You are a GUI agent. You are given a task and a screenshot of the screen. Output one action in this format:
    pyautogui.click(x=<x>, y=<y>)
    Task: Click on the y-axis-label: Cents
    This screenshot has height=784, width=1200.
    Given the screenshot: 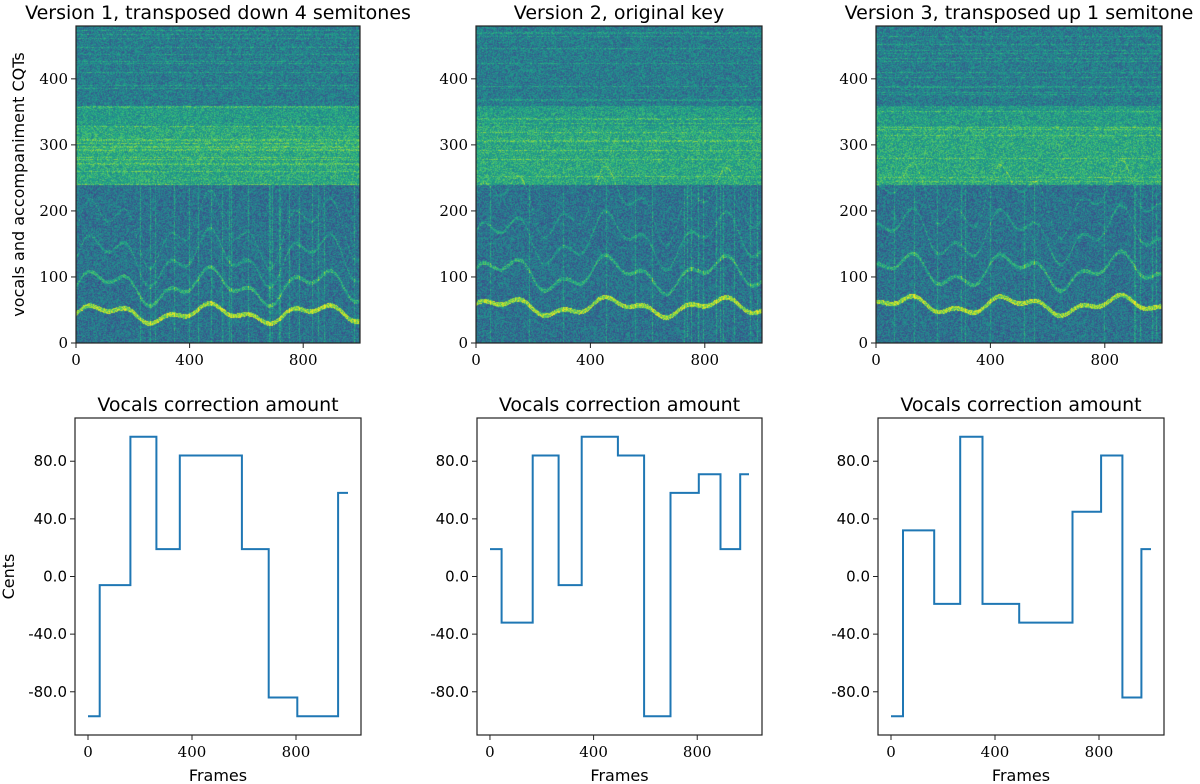 What is the action you would take?
    pyautogui.click(x=9, y=577)
    